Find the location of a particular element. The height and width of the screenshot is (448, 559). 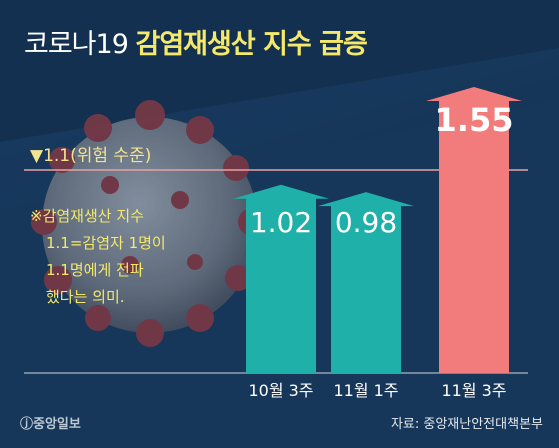

brand-logo: ⓙ중앙일보 is located at coordinates (50, 424).